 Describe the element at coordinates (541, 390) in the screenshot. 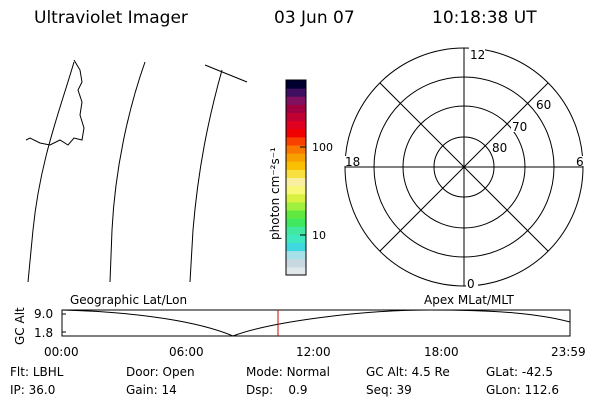

I see `status-value: 112.6` at that location.